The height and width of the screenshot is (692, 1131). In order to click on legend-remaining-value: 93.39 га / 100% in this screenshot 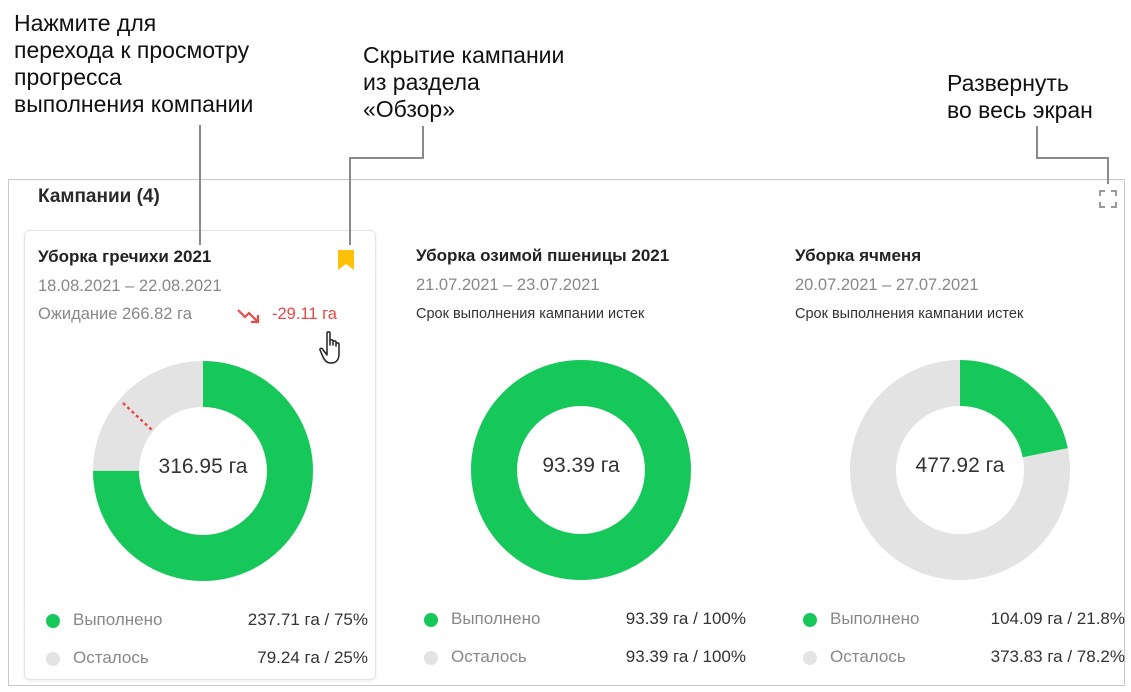, I will do `click(685, 656)`.